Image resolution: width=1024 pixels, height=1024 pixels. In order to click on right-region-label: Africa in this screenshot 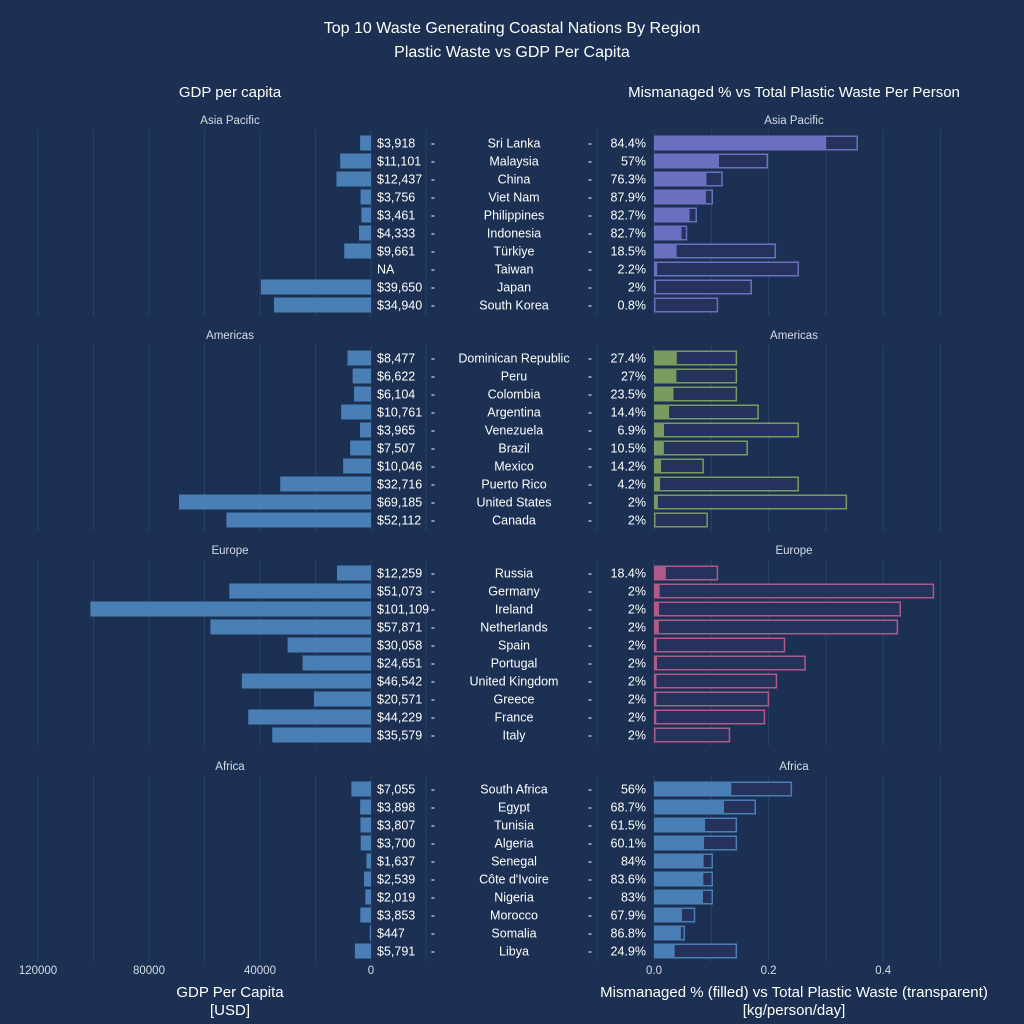, I will do `click(794, 767)`.